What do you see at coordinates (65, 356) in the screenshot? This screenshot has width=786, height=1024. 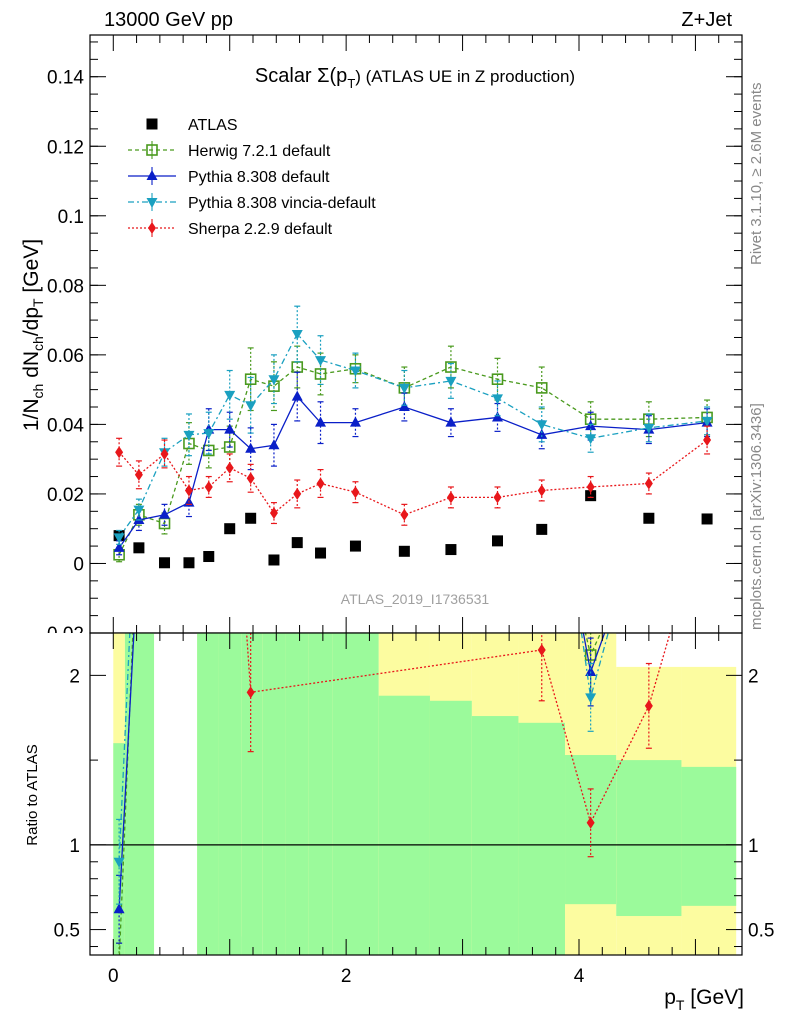 I see `main-ytick-label: 0.06` at bounding box center [65, 356].